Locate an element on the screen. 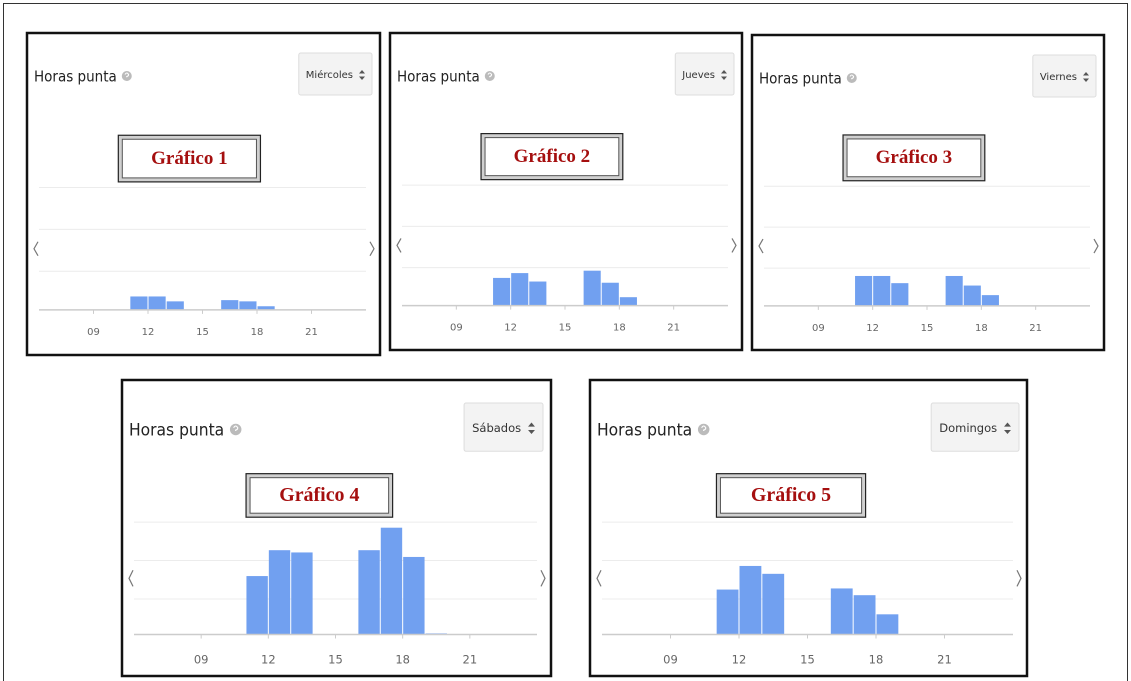 This screenshot has height=681, width=1131. label-text: Gráfico 3 is located at coordinates (914, 157).